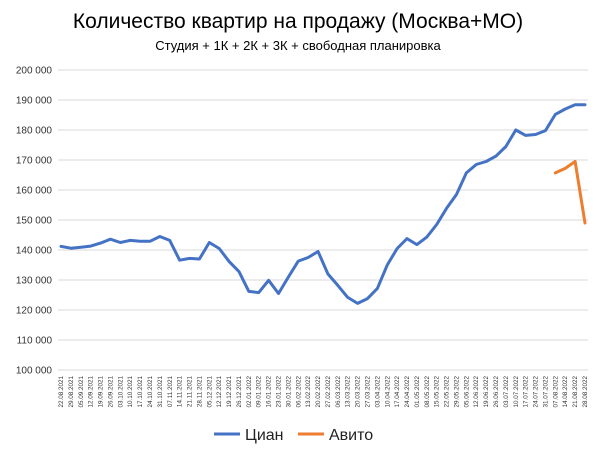 The height and width of the screenshot is (458, 598). I want to click on x-tick-label: 20.02.2022, so click(318, 392).